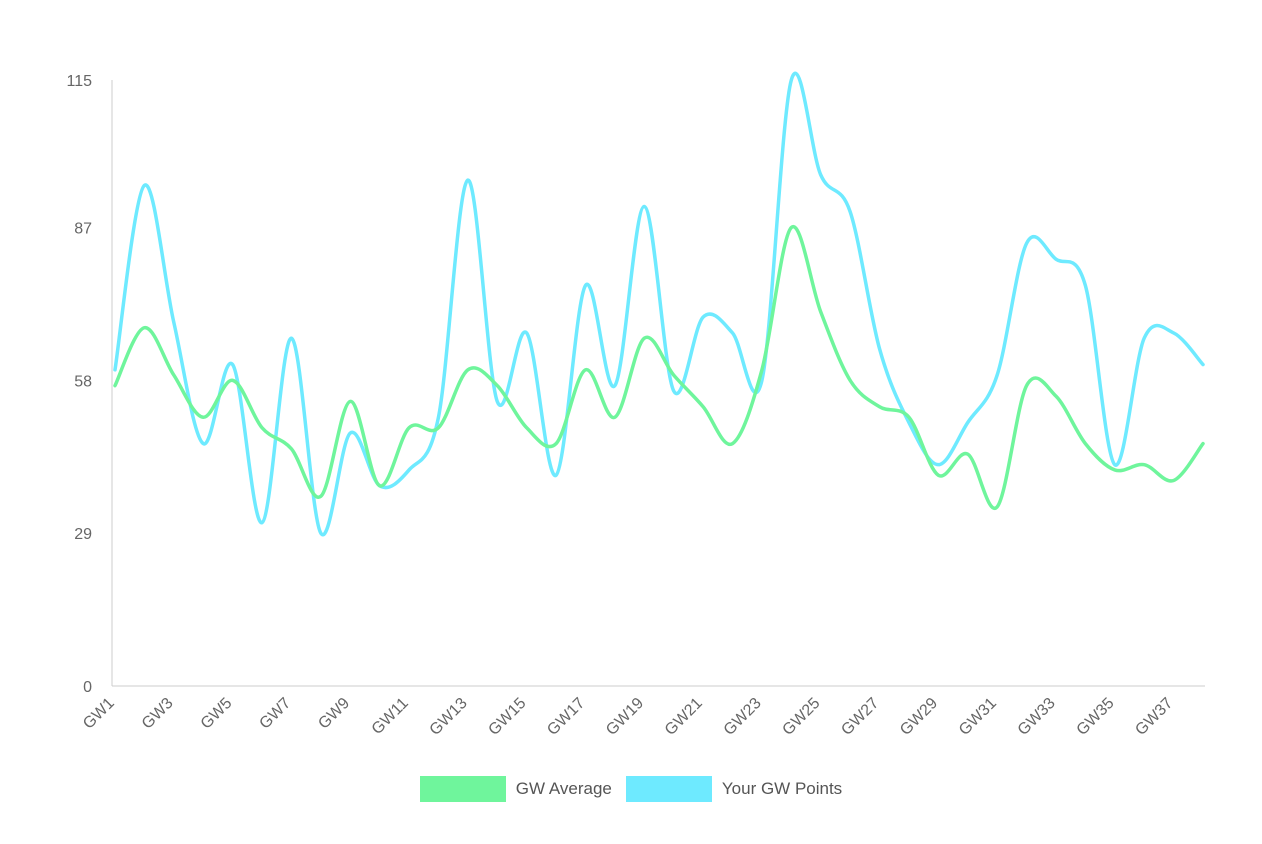 This screenshot has width=1262, height=844. What do you see at coordinates (275, 714) in the screenshot?
I see `x-tick-label: GW7` at bounding box center [275, 714].